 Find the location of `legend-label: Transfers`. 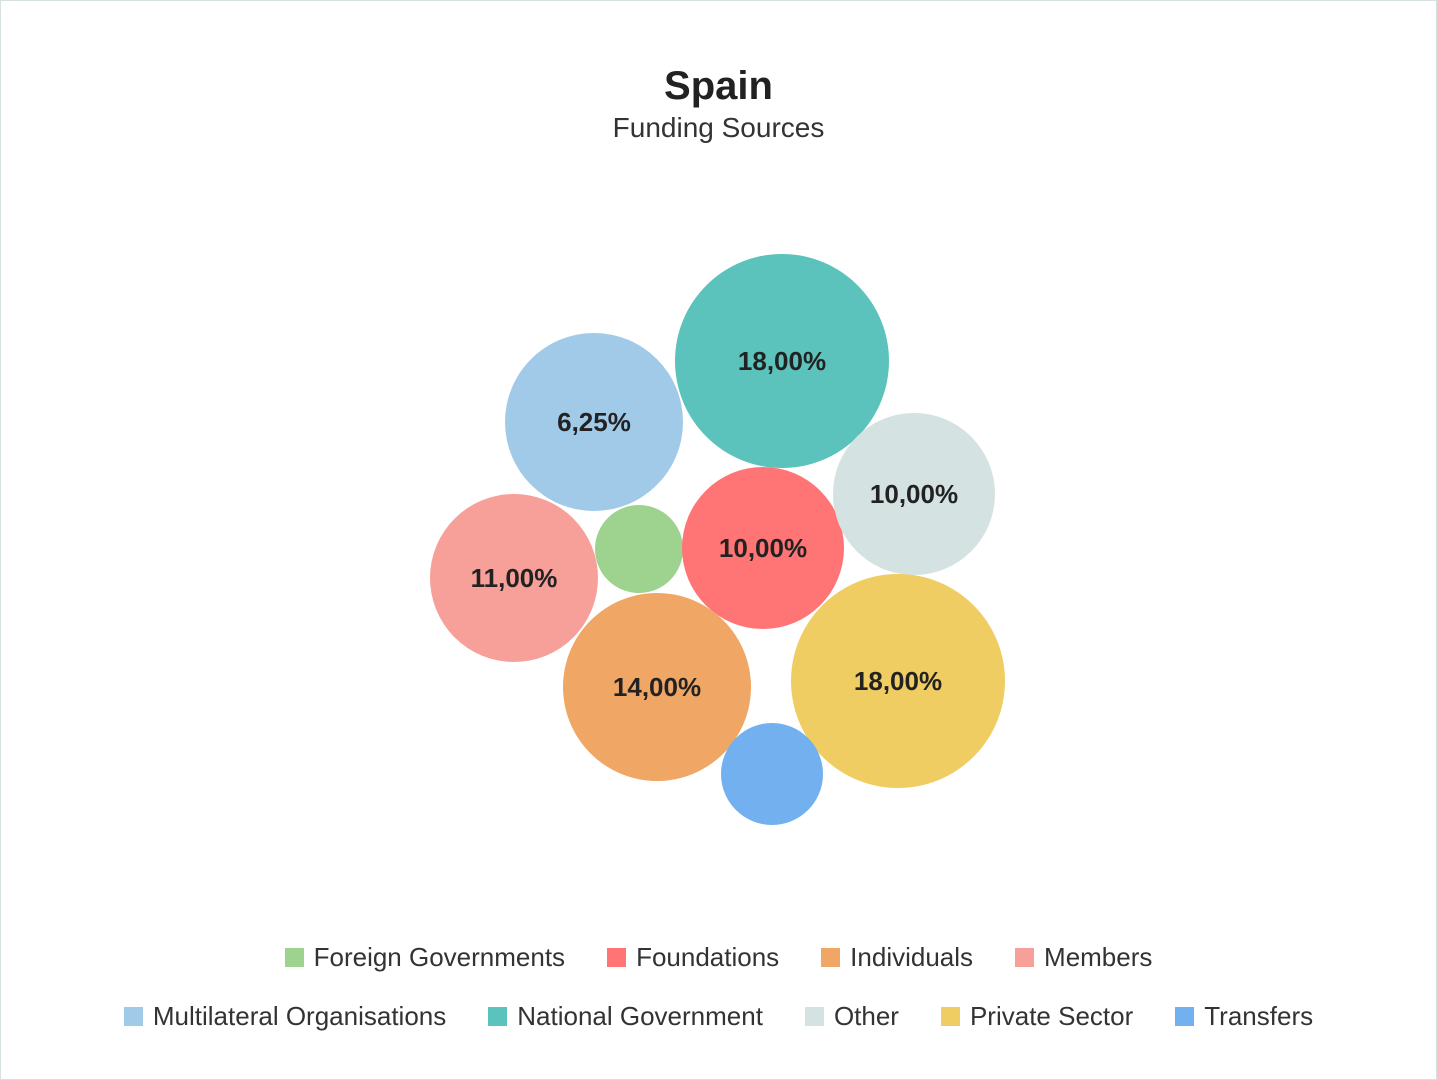

legend-label: Transfers is located at coordinates (1259, 1016).